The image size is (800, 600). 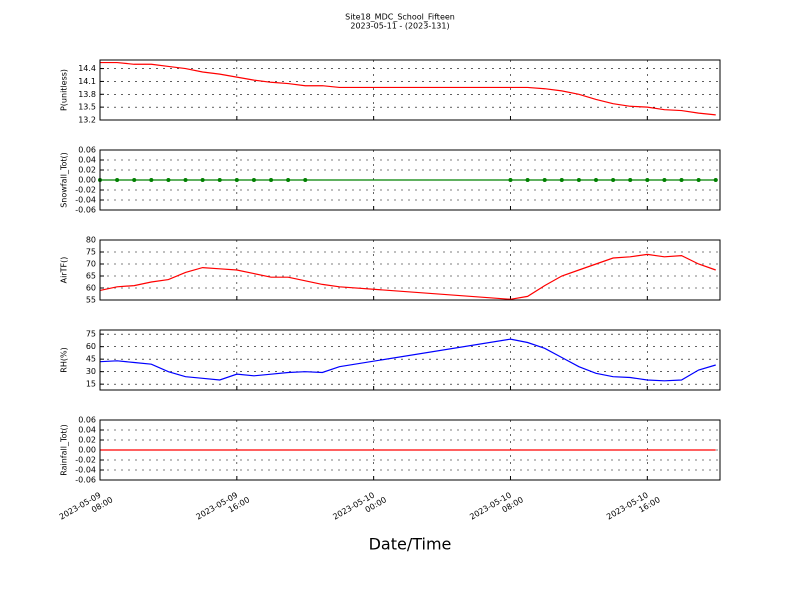 I want to click on y-tick-label: 13.8, so click(x=87, y=94).